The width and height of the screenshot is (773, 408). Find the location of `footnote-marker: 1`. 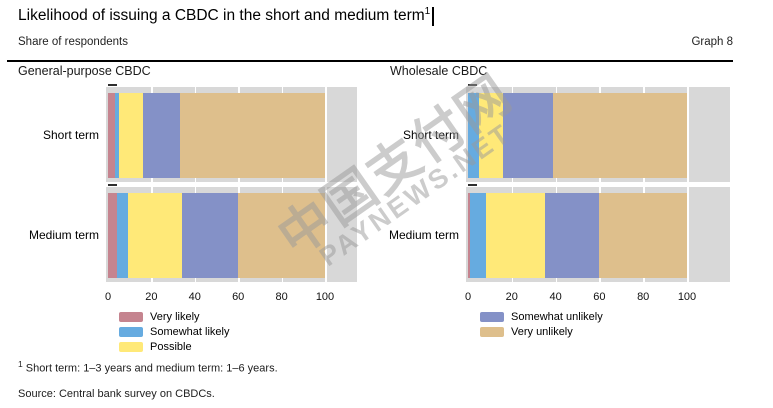

footnote-marker: 1 is located at coordinates (20, 364).